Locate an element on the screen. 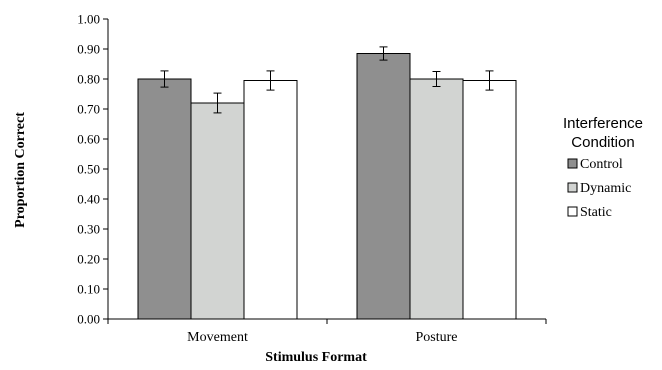 The height and width of the screenshot is (370, 662). legend-items: Control Dynamic Static is located at coordinates (599, 188).